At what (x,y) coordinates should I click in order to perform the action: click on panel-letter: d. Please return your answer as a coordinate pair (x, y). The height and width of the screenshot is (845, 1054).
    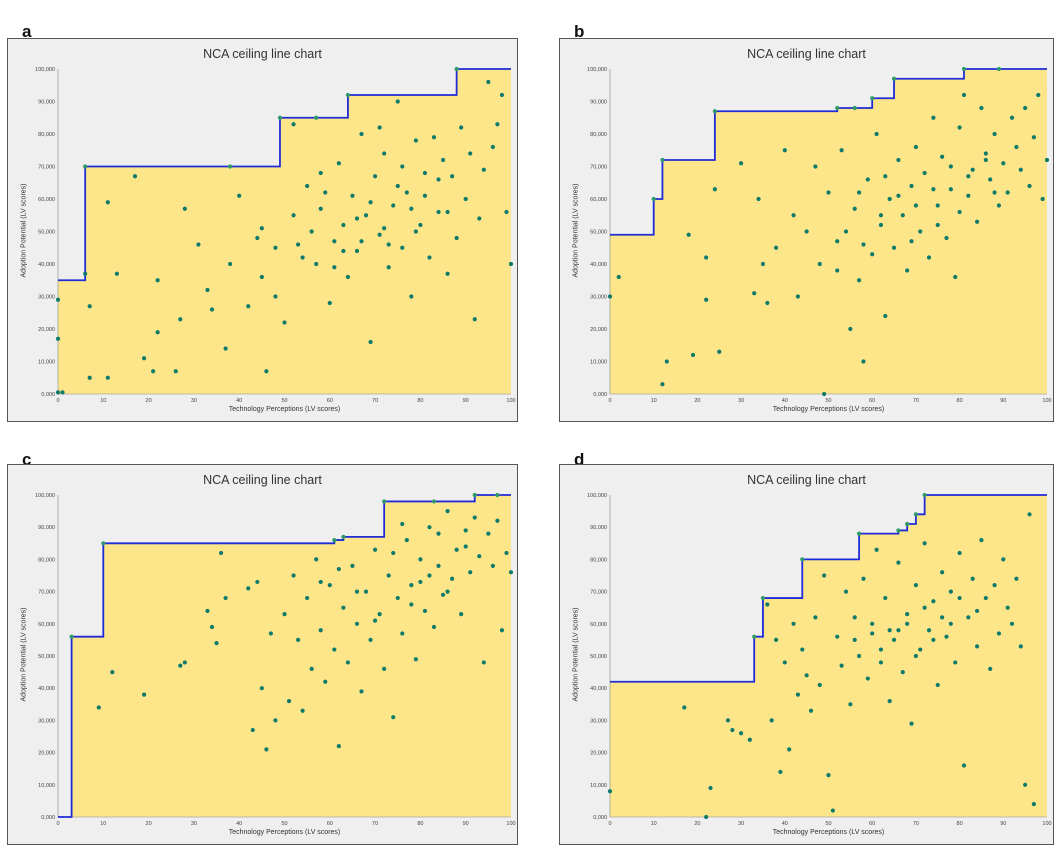
    Looking at the image, I should click on (579, 459).